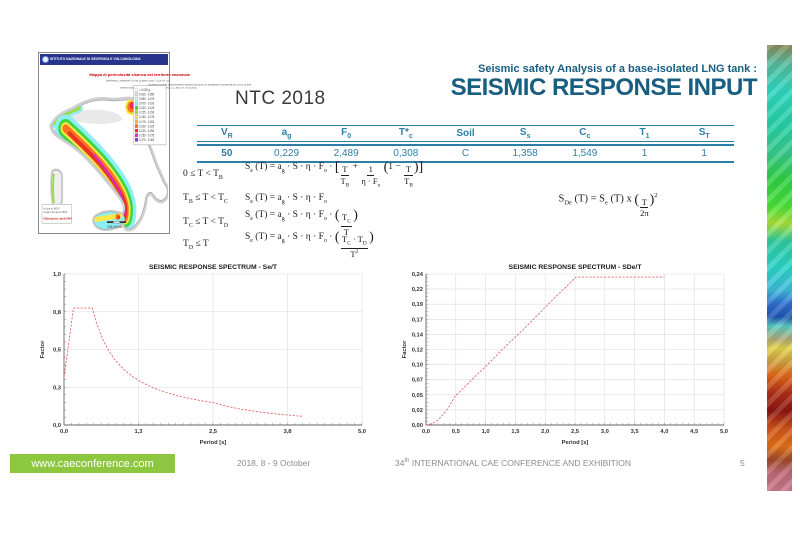  Describe the element at coordinates (585, 153) in the screenshot. I see `table-cell: 1,549` at that location.